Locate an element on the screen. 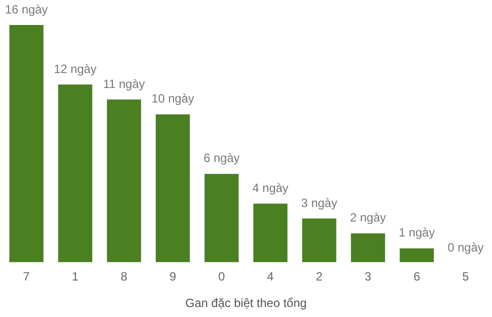  data-label: 12 ngày is located at coordinates (75, 69).